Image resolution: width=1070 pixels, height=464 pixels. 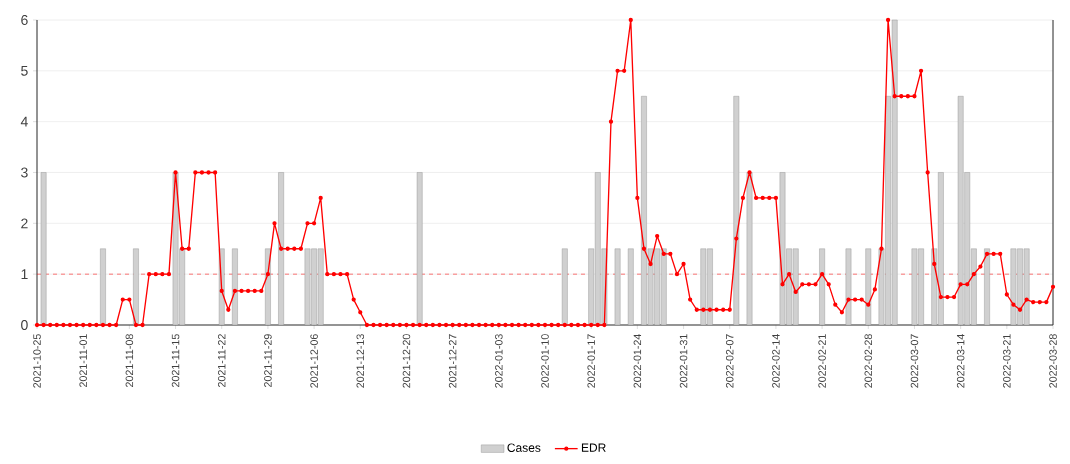 What do you see at coordinates (360, 361) in the screenshot?
I see `x-tick-label: 2021-12-13` at bounding box center [360, 361].